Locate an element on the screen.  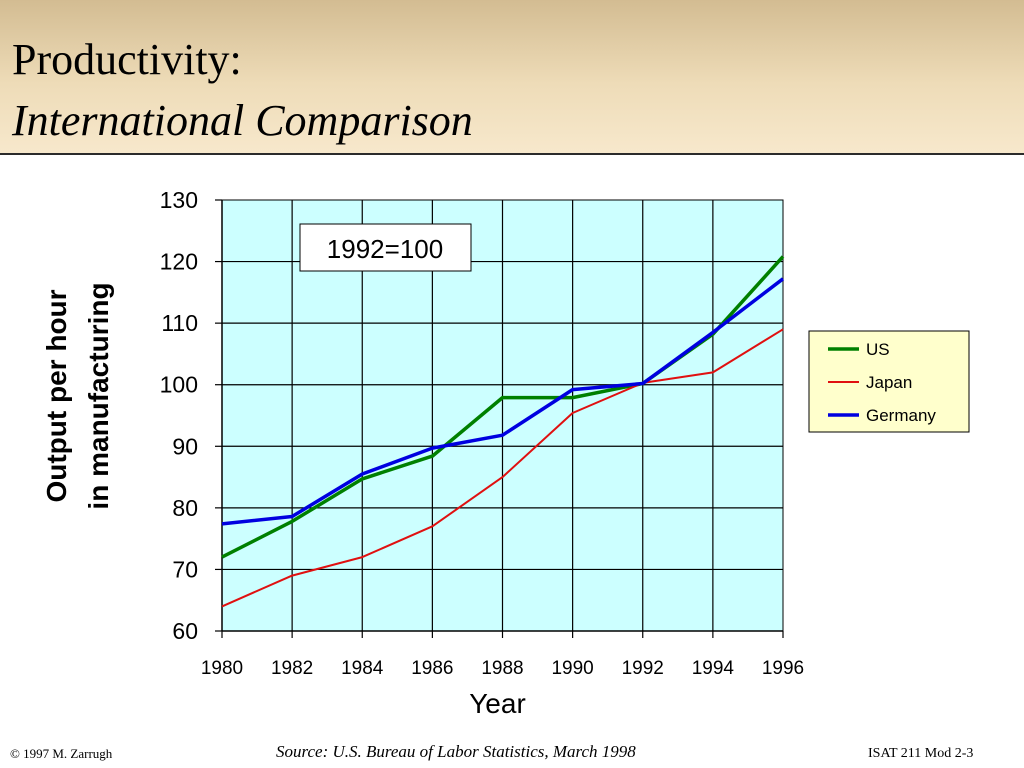
x-tick-label: 1984 is located at coordinates (362, 668).